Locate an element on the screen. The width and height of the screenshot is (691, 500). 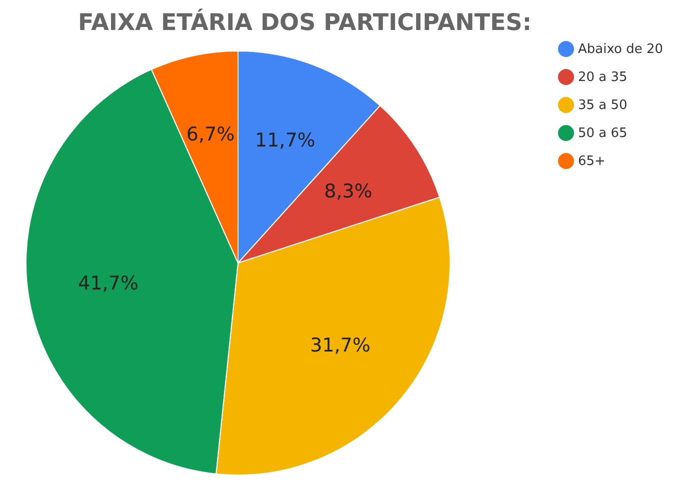
legend-label: 20 a 35 is located at coordinates (603, 77).